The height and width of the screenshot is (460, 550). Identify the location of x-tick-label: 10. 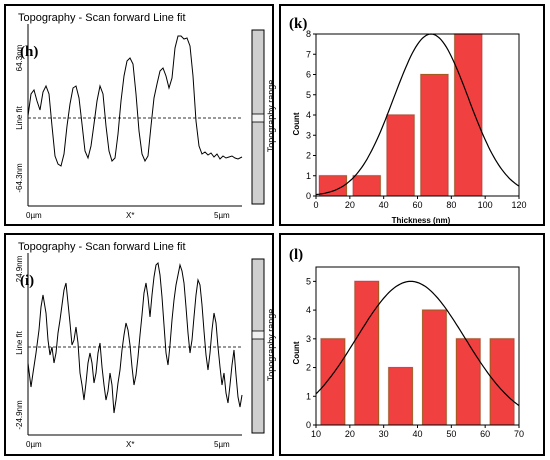
(316, 434).